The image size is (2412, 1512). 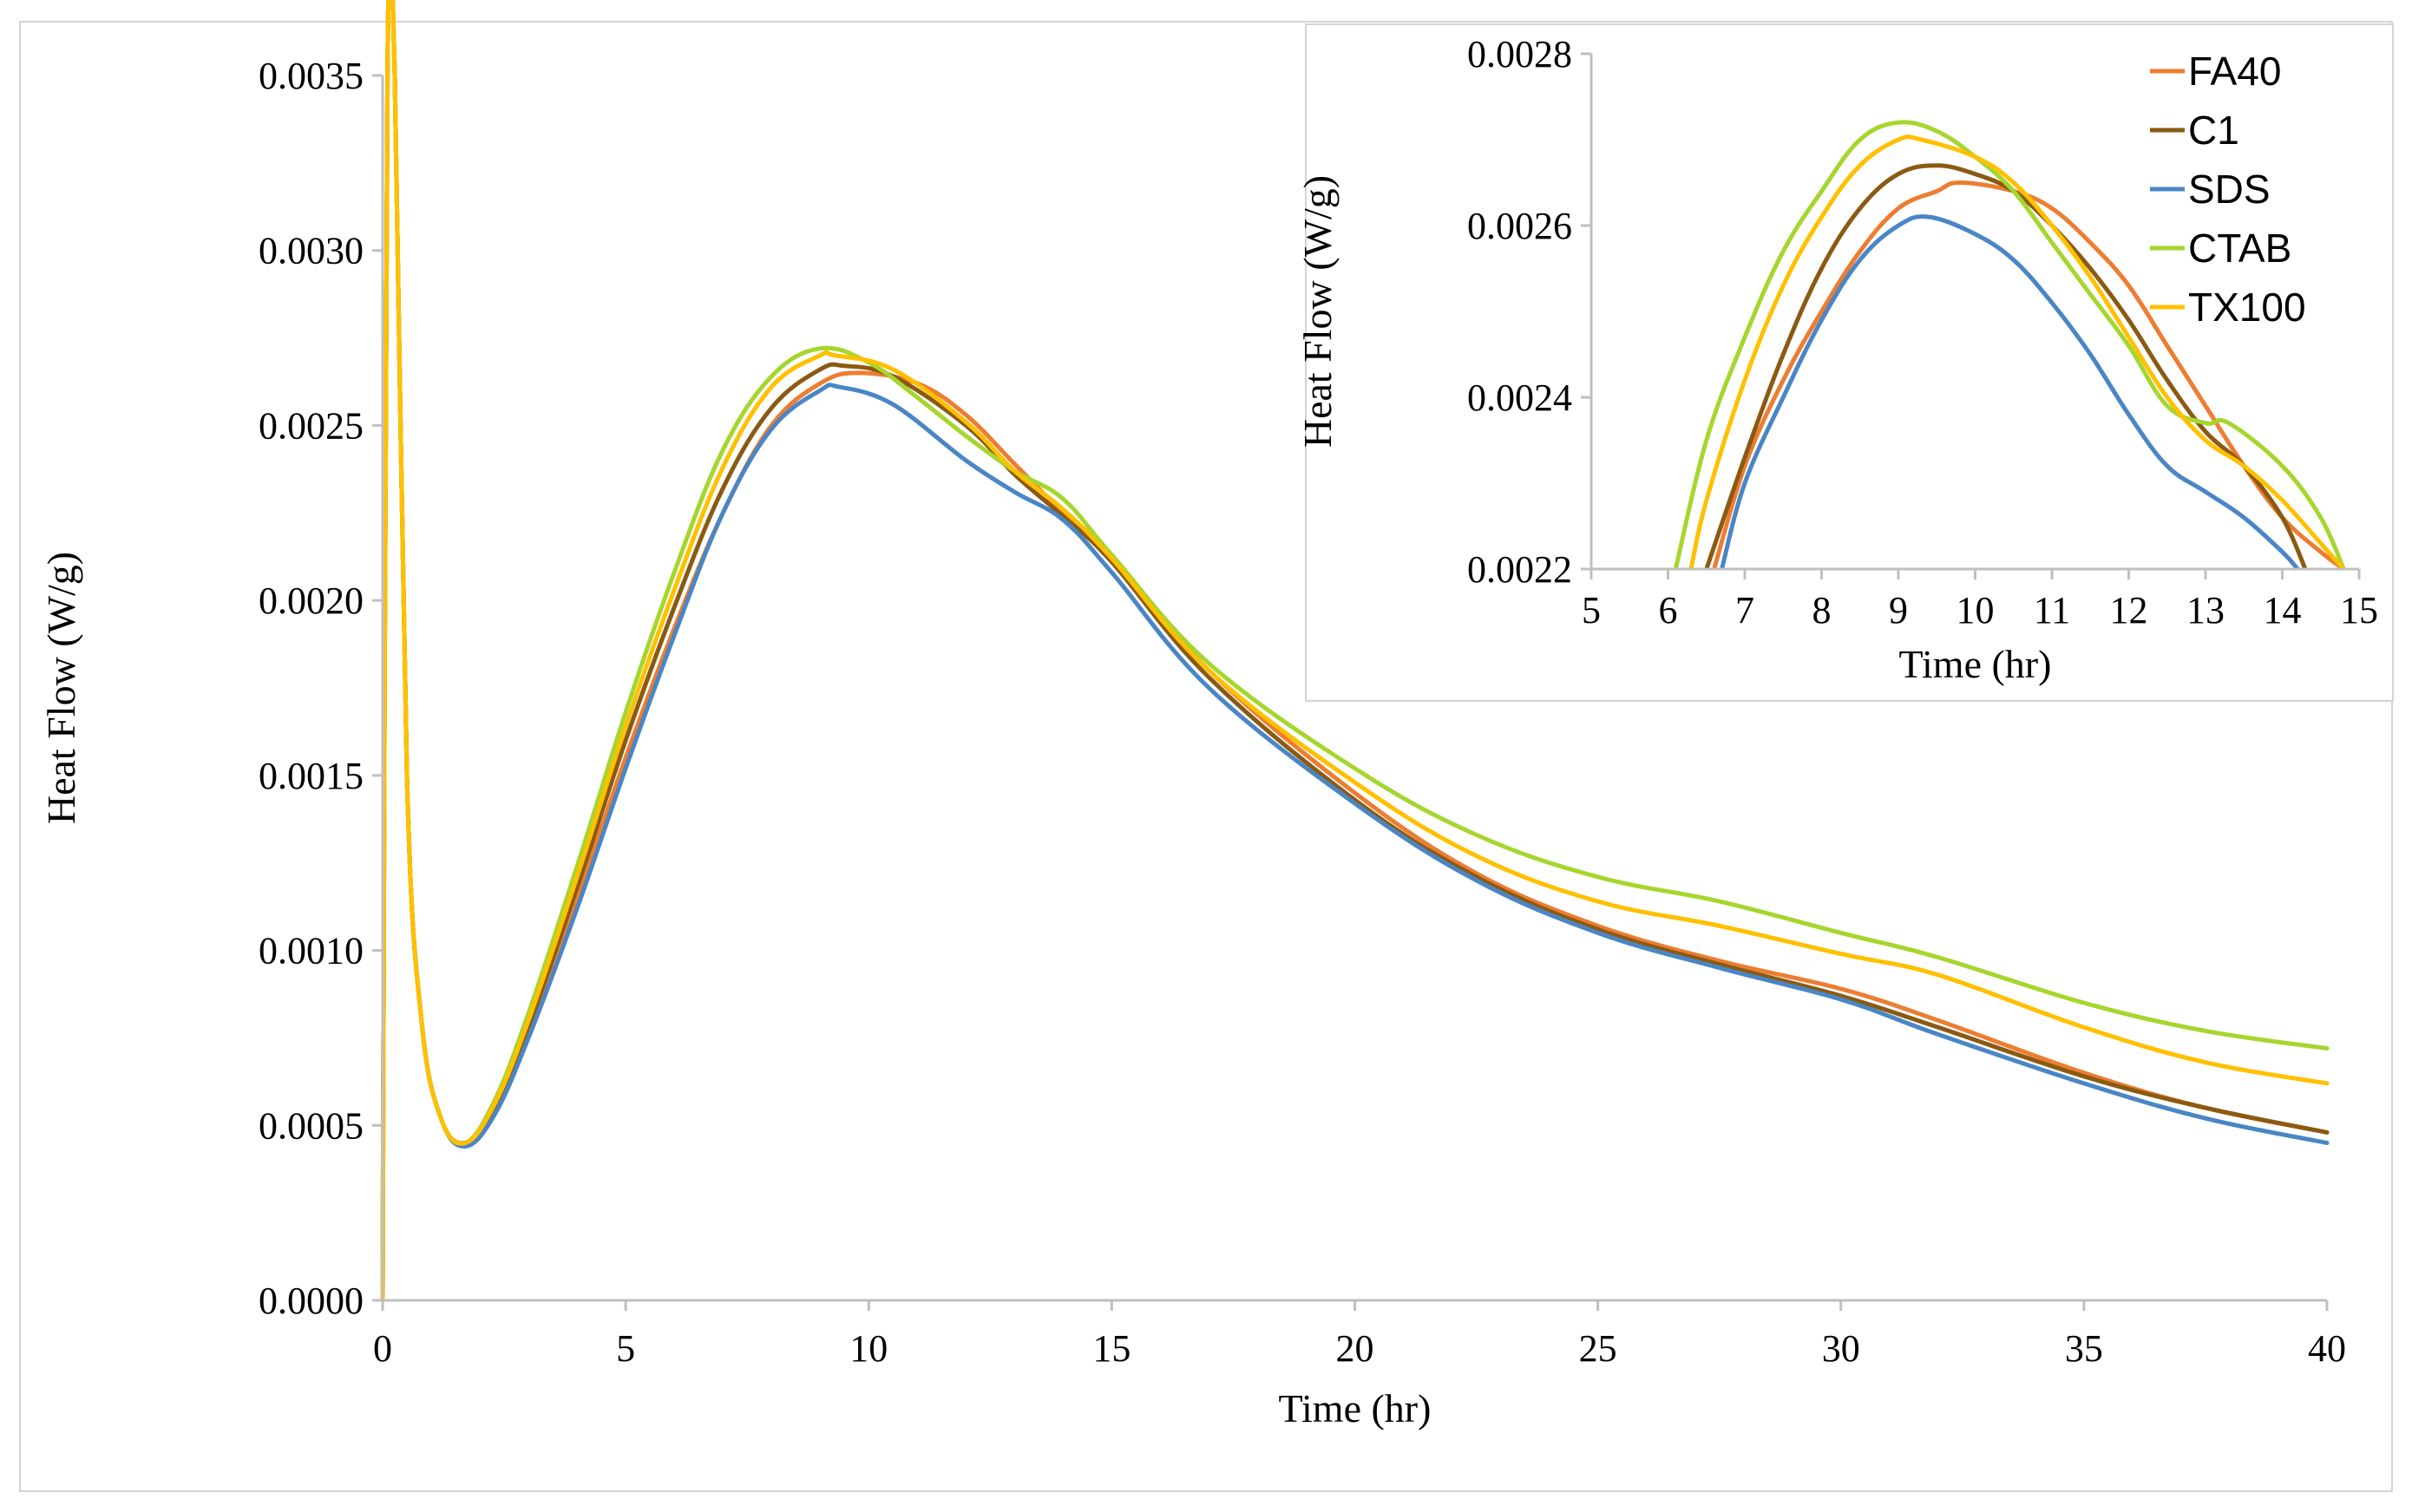 What do you see at coordinates (2084, 1348) in the screenshot?
I see `main-x-tick-label: 35` at bounding box center [2084, 1348].